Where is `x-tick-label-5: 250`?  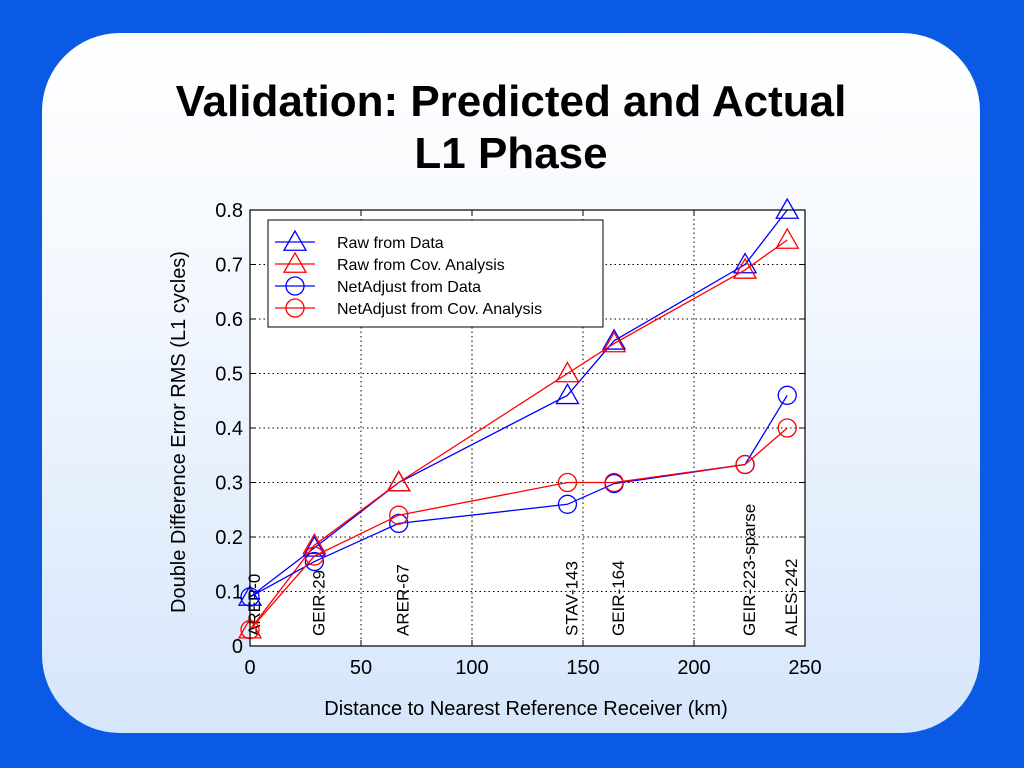 x-tick-label-5: 250 is located at coordinates (804, 668).